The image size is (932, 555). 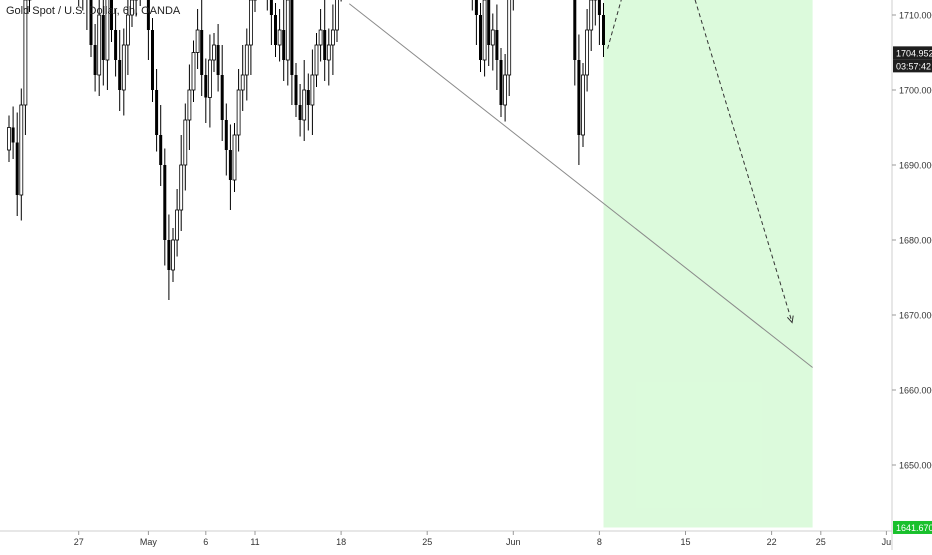 I want to click on time-axis-label: 25, so click(x=821, y=542).